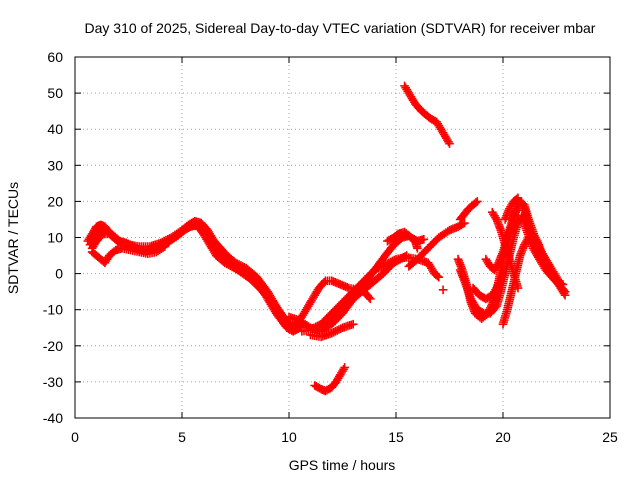 This screenshot has width=640, height=480. What do you see at coordinates (55, 238) in the screenshot?
I see `y-tick-label: 10` at bounding box center [55, 238].